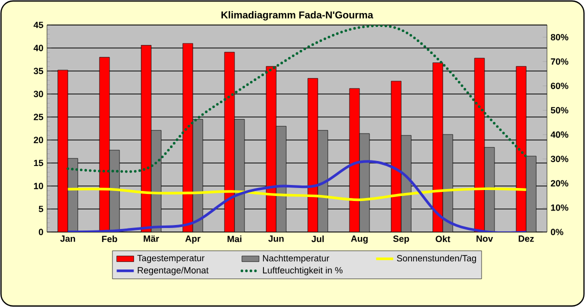  What do you see at coordinates (170, 259) in the screenshot?
I see `legend-label: Tagestemperatur` at bounding box center [170, 259].